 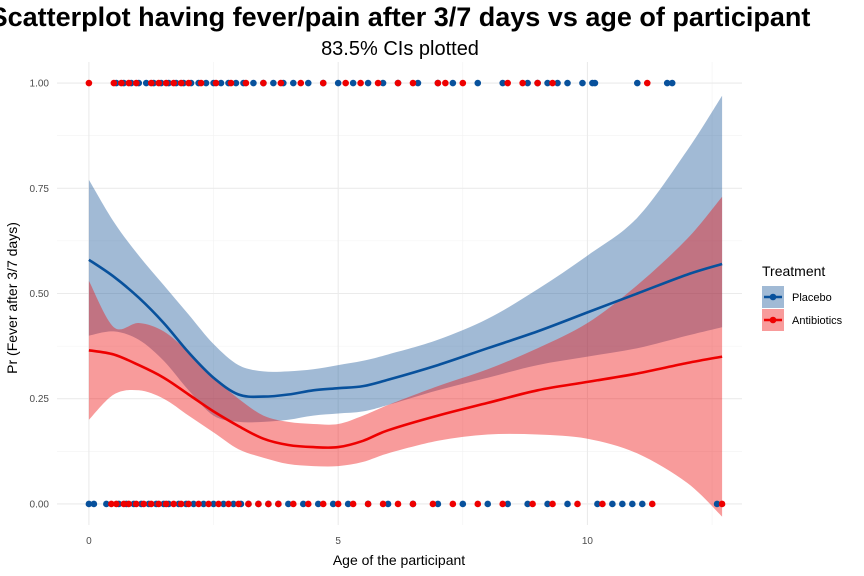 What do you see at coordinates (40, 189) in the screenshot?
I see `y-tick-label: 0.75` at bounding box center [40, 189].